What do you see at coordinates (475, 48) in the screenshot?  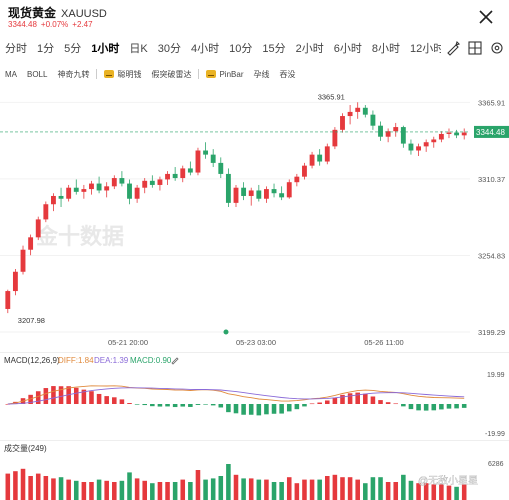 I see `grid-layout-icon` at bounding box center [475, 48].